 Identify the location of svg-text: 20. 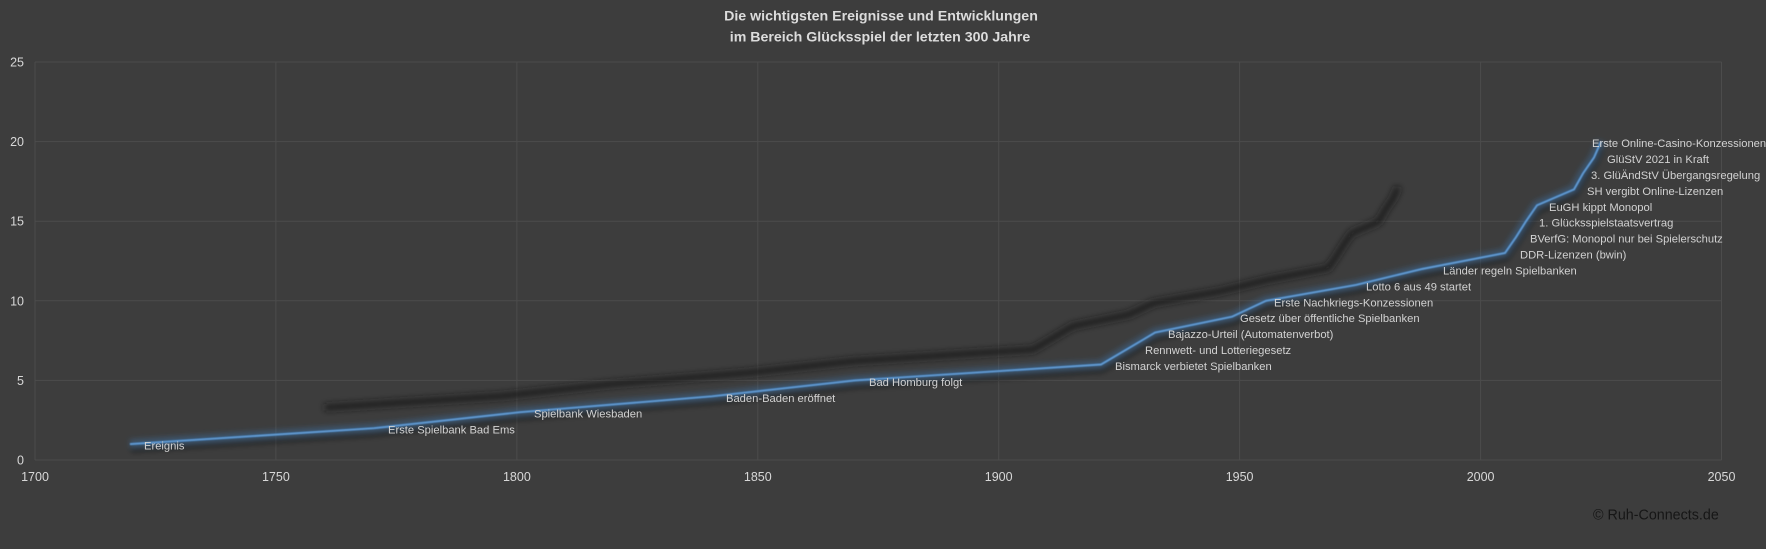
(17, 142).